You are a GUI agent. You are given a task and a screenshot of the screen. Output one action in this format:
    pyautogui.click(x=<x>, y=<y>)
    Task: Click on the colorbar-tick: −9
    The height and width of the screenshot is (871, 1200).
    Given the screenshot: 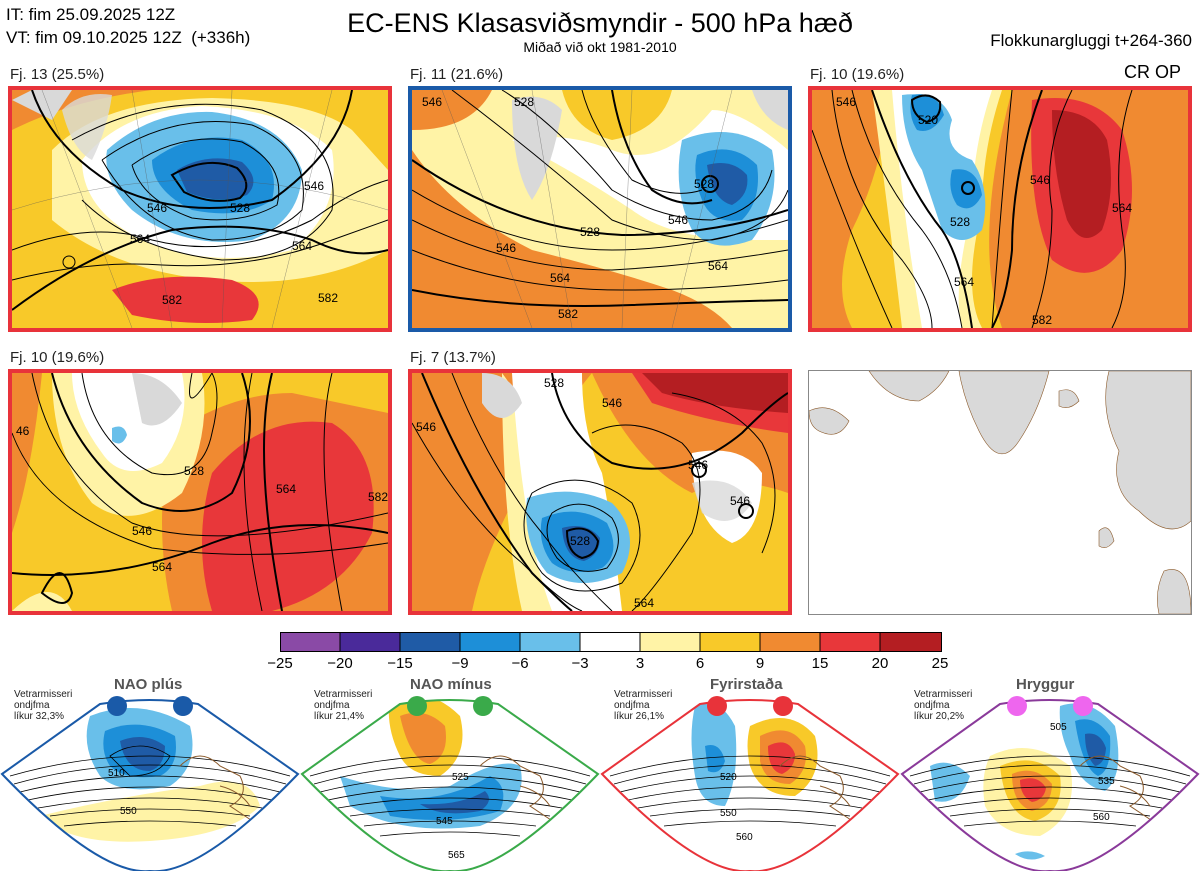 What is the action you would take?
    pyautogui.click(x=460, y=663)
    